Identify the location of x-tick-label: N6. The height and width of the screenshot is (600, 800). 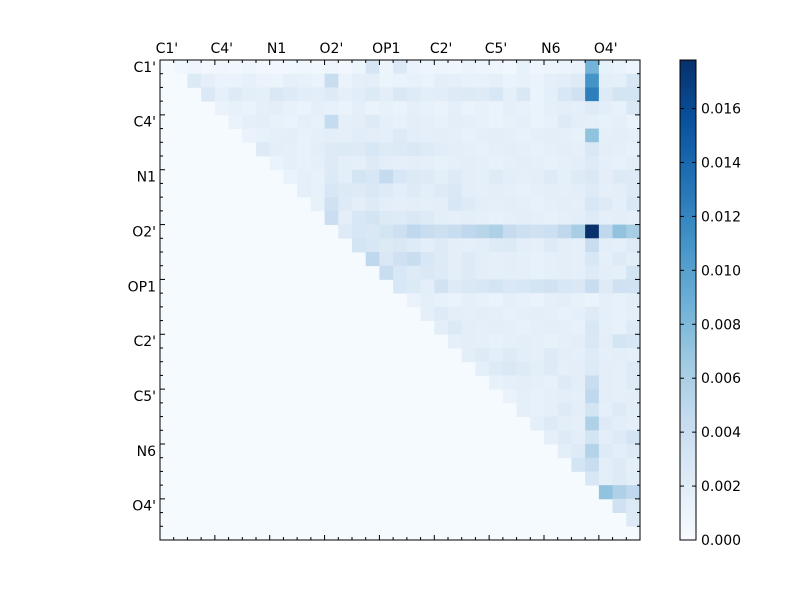
(550, 49).